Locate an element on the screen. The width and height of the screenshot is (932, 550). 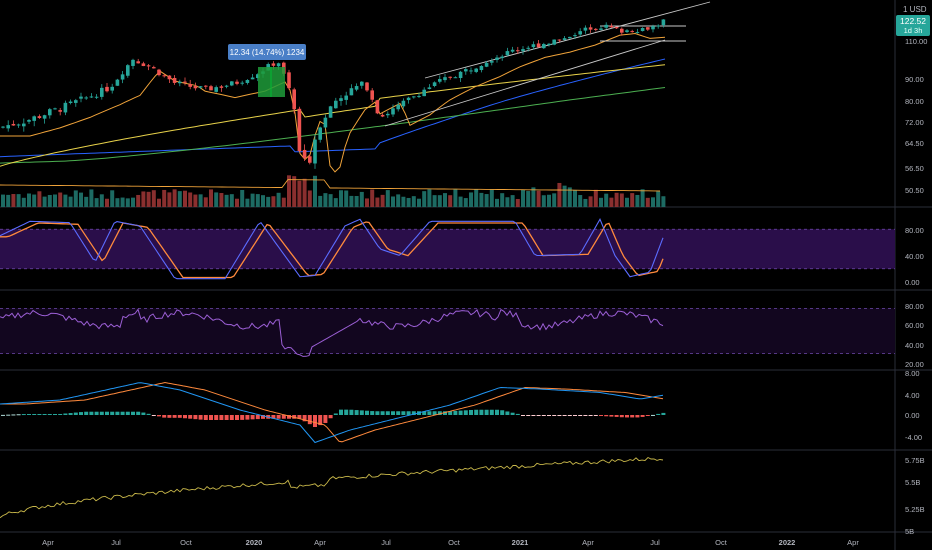
stoch-pane is located at coordinates (447, 249).